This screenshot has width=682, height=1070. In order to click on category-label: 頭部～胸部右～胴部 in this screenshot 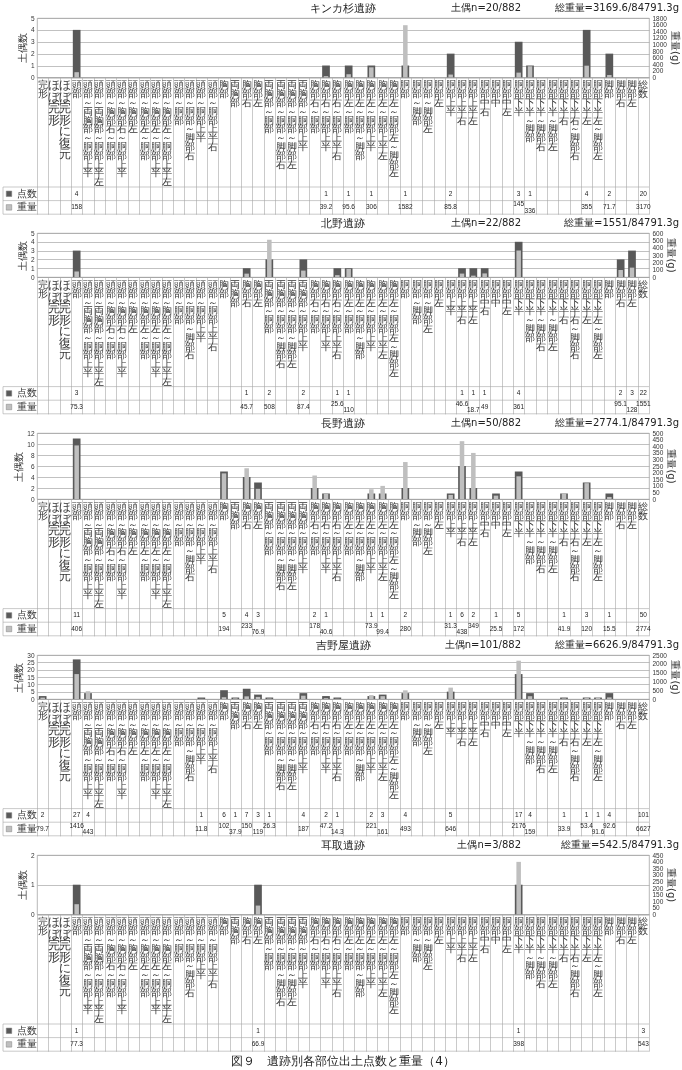, I will do `click(110, 320)`.